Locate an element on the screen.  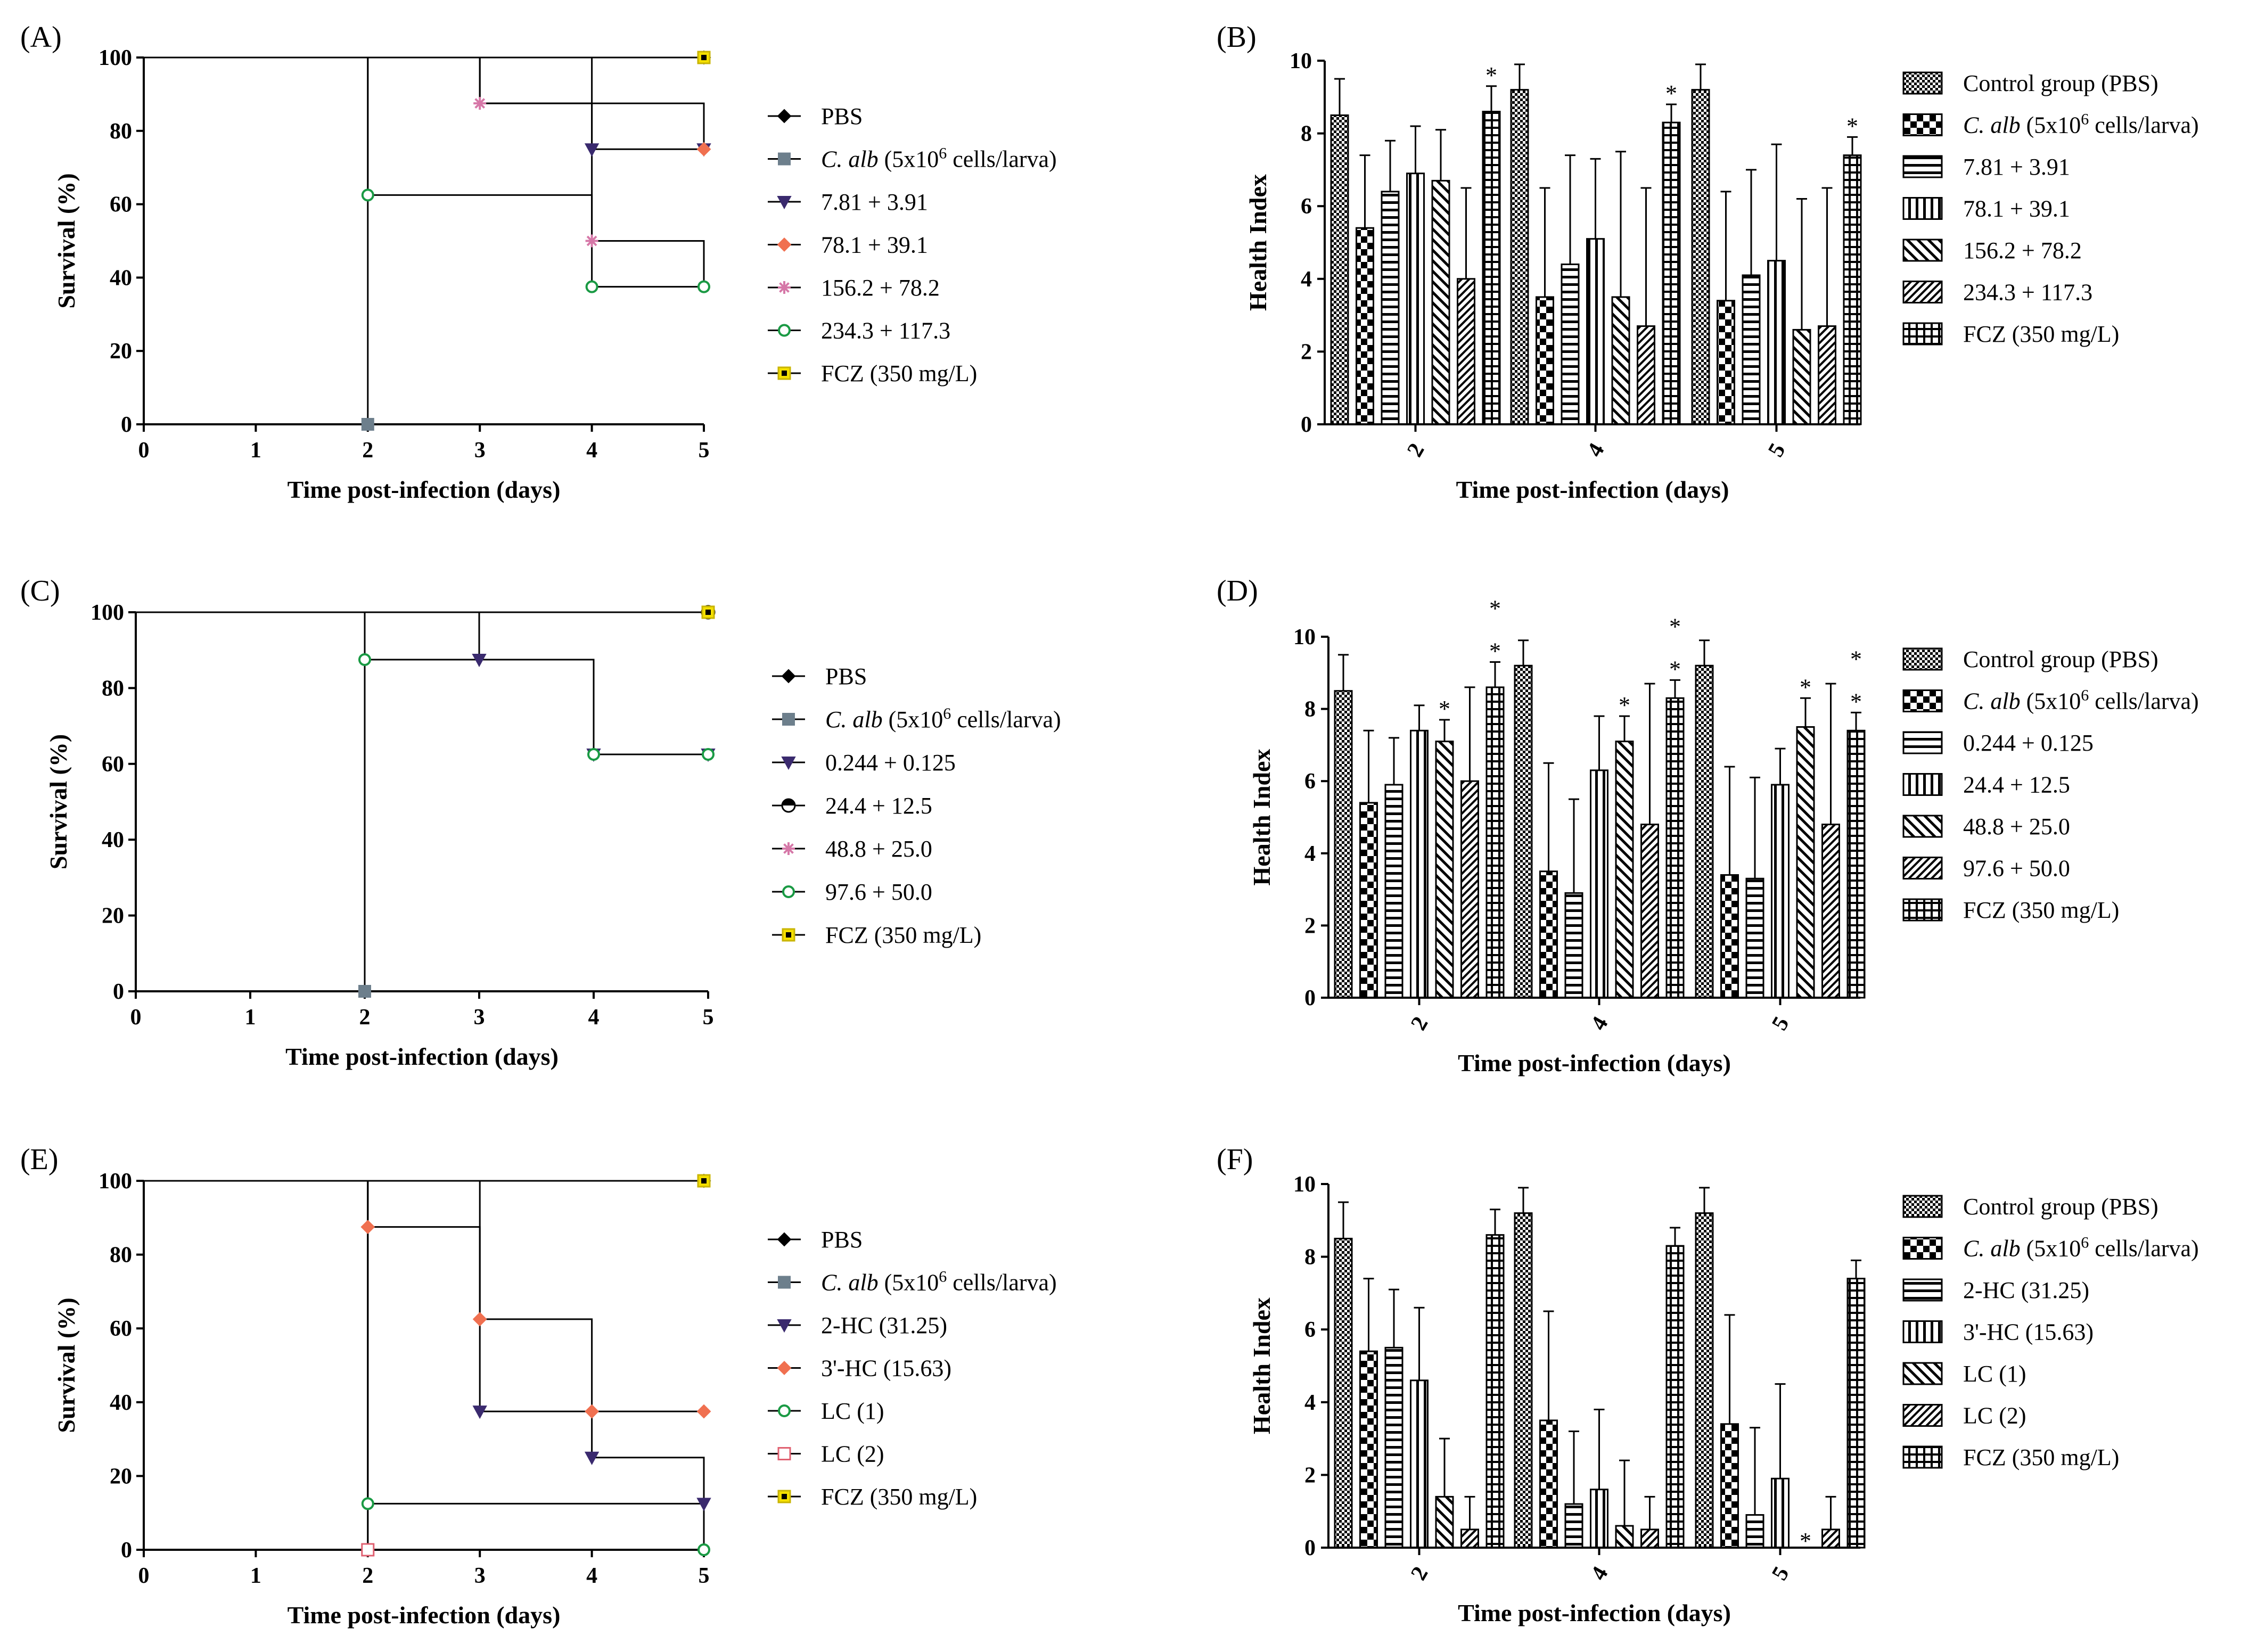
y-tick-label: 10 is located at coordinates (1305, 637).